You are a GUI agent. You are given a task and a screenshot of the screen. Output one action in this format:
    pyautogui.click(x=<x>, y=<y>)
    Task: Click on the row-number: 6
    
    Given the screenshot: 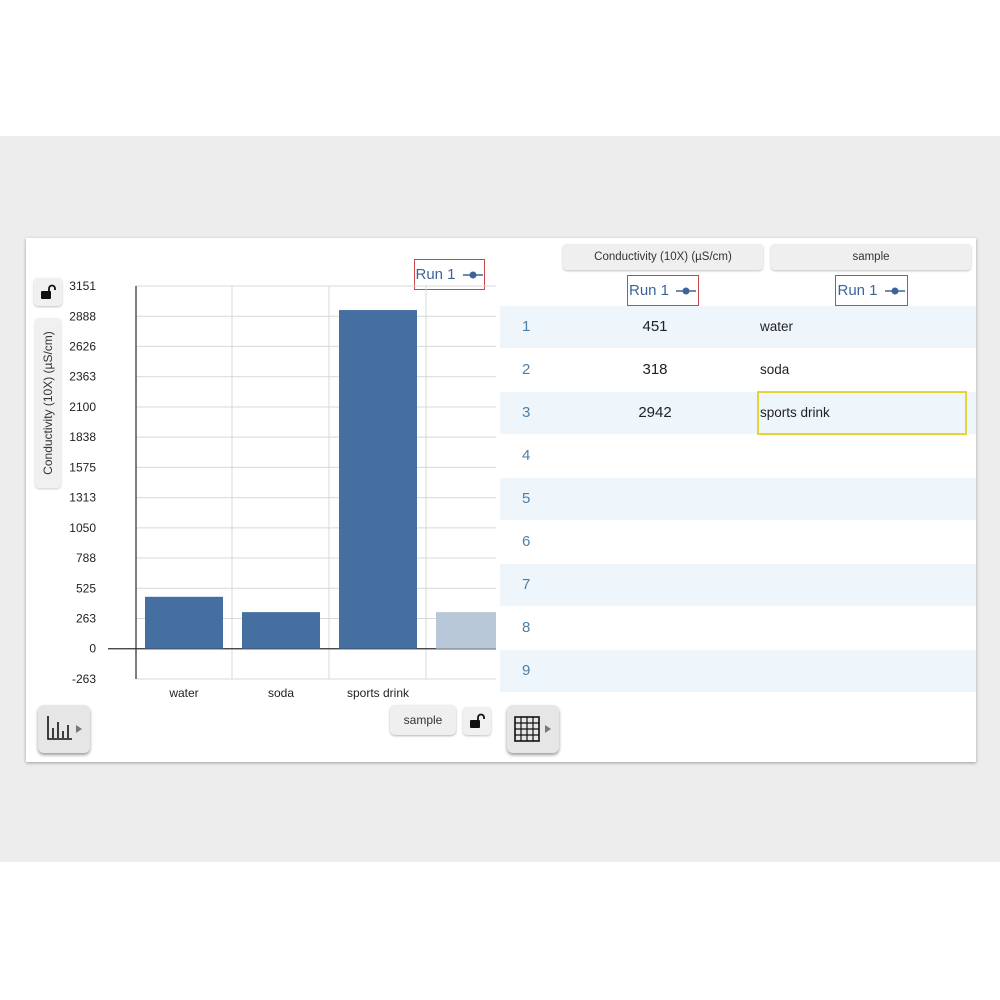 What is the action you would take?
    pyautogui.click(x=526, y=541)
    